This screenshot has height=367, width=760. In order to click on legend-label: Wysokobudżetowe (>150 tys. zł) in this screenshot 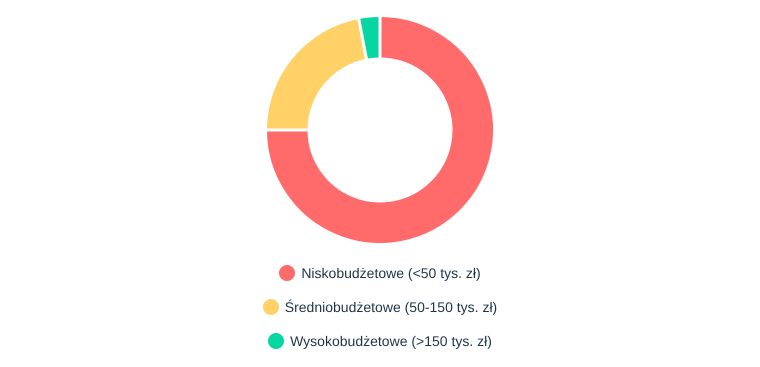, I will do `click(391, 341)`.